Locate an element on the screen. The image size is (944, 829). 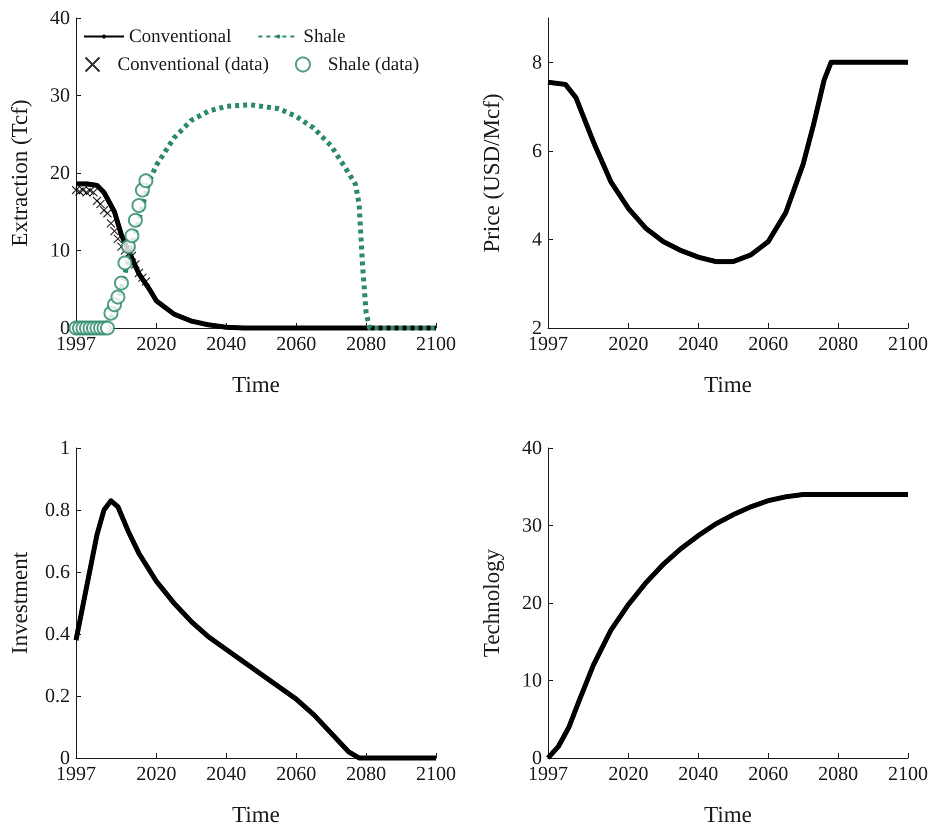
legend-label: Shale is located at coordinates (324, 36).